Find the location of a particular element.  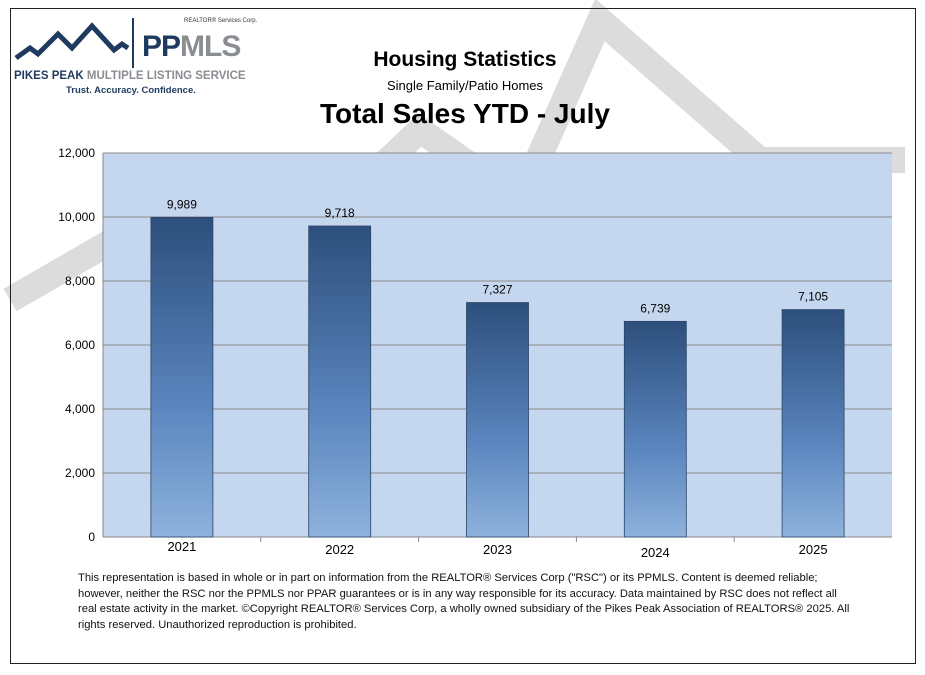

logo-corp: REALTOR® Services Corp. is located at coordinates (221, 21).